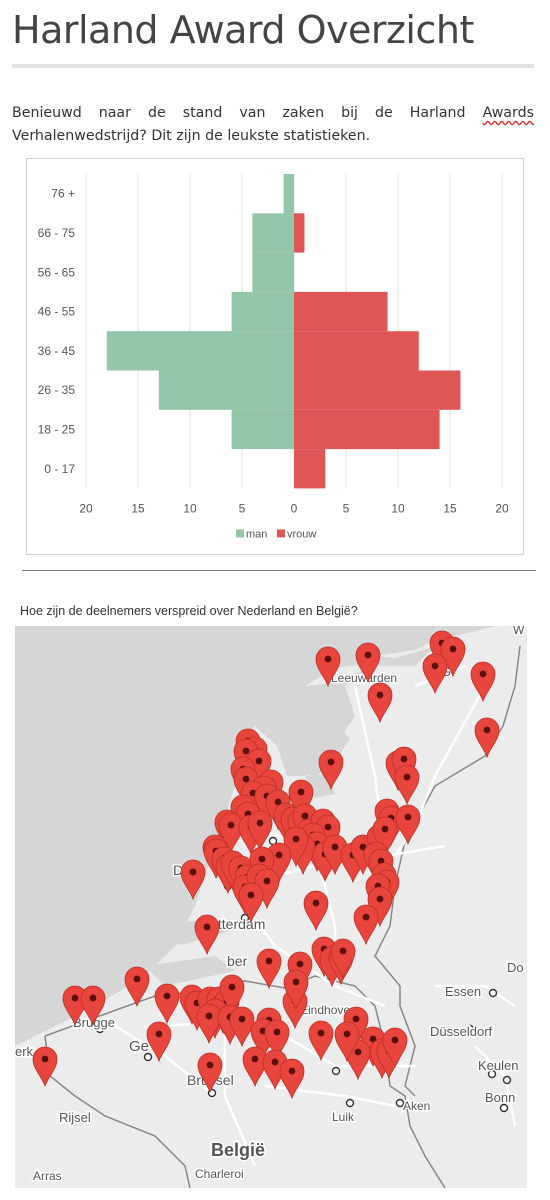  What do you see at coordinates (139, 1046) in the screenshot?
I see `city-label: Ge` at bounding box center [139, 1046].